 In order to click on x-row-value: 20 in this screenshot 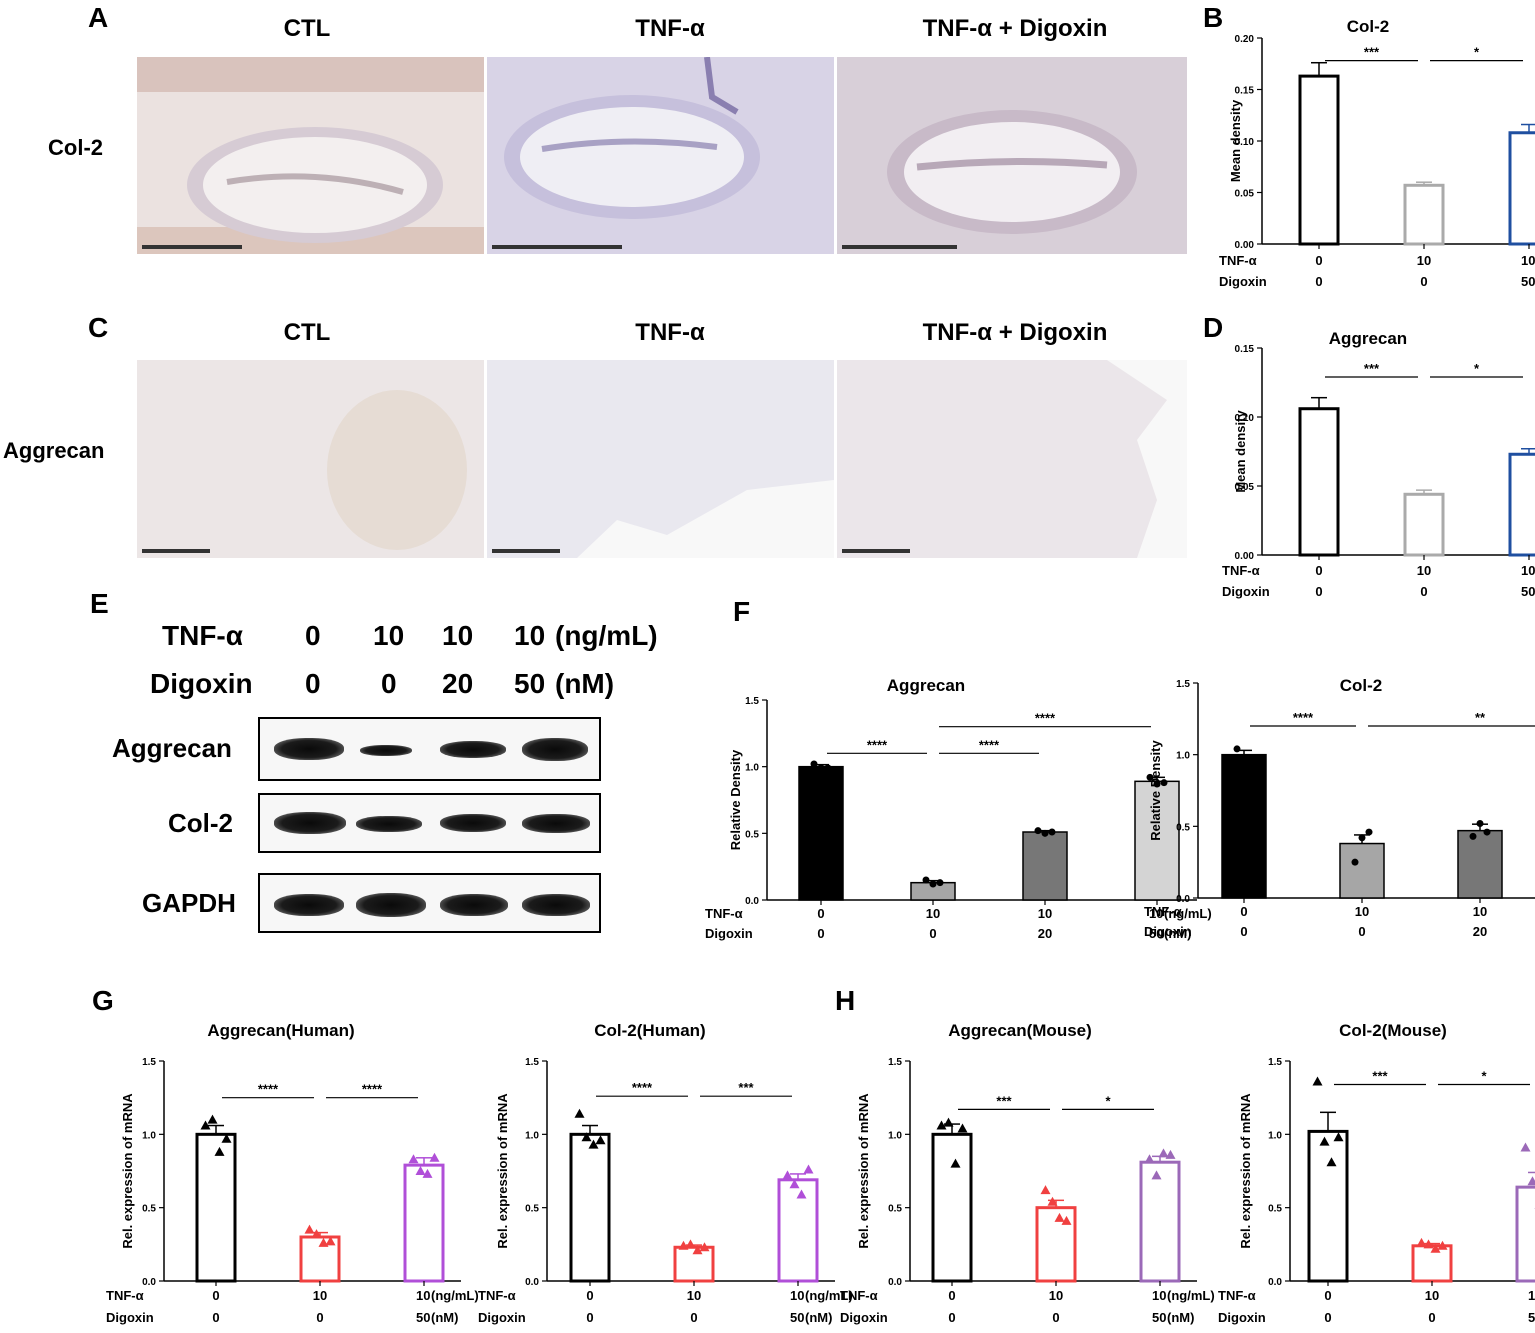, I will do `click(1045, 933)`.